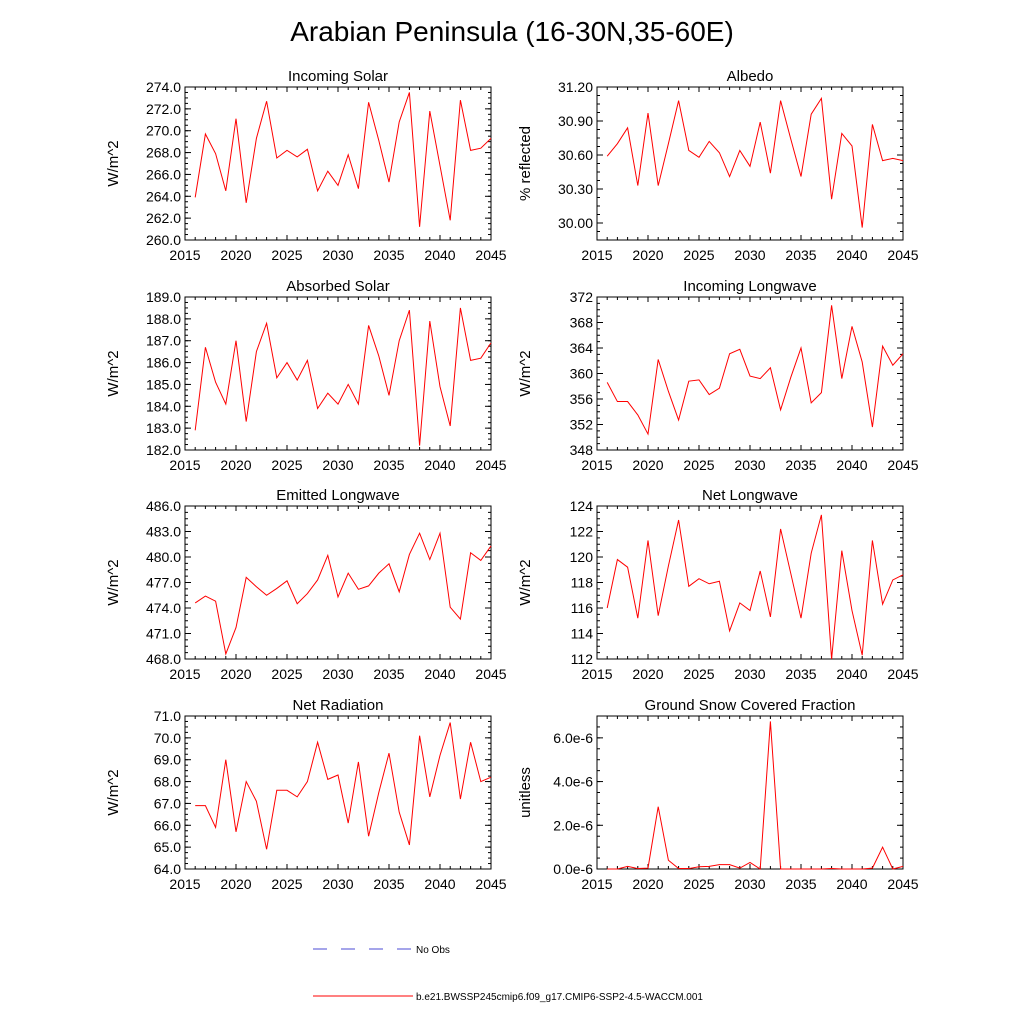  I want to click on y-tick-label: 483.0, so click(163, 532).